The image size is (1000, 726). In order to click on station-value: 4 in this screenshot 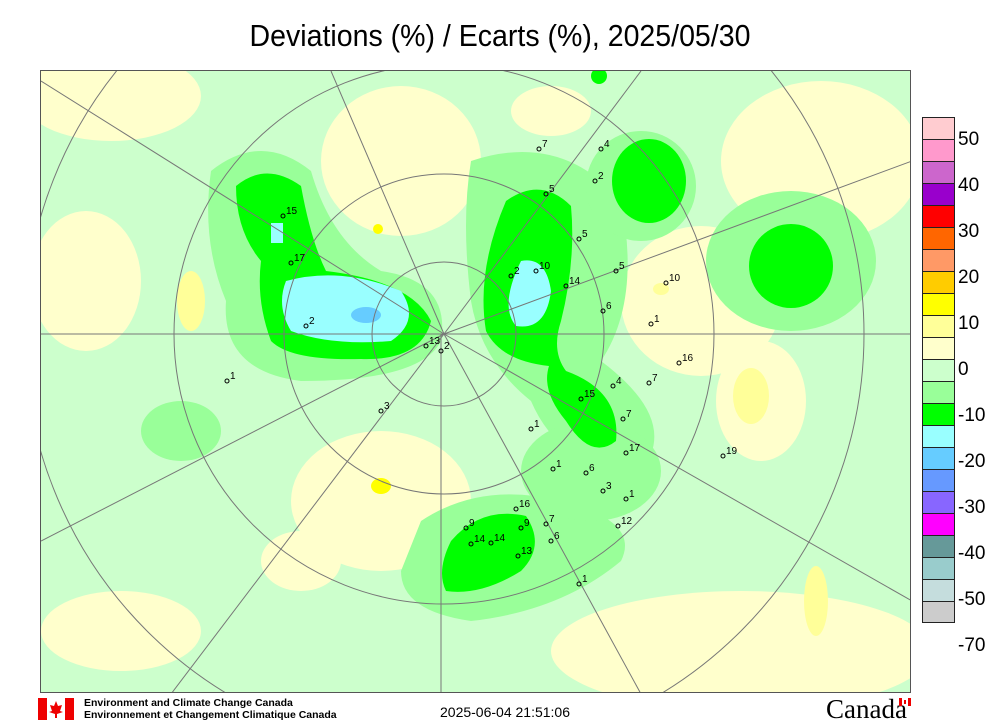, I will do `click(607, 144)`.